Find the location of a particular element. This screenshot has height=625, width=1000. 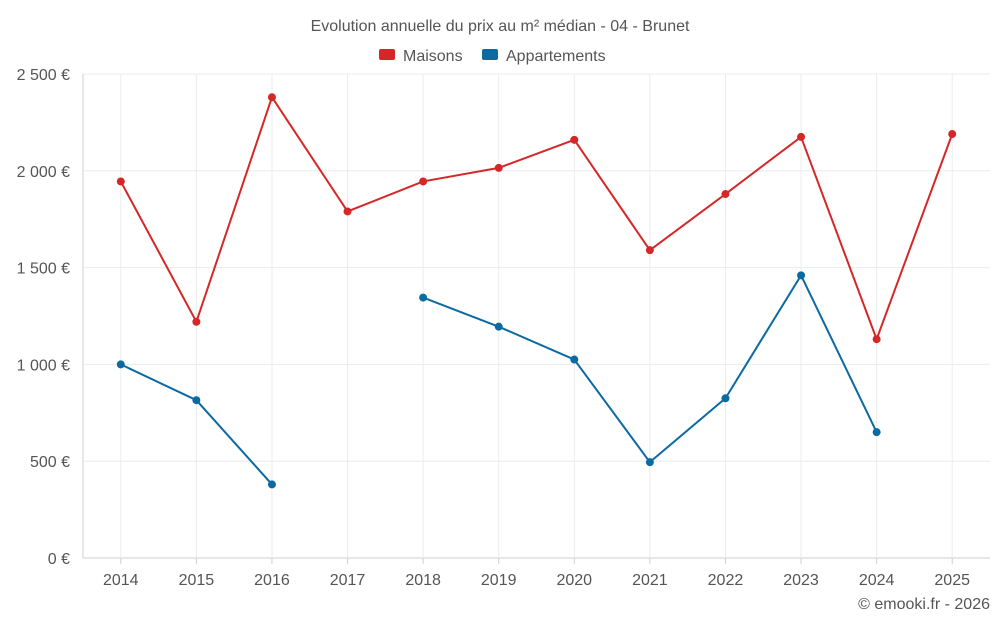

point-maisons-2022 is located at coordinates (725, 194).